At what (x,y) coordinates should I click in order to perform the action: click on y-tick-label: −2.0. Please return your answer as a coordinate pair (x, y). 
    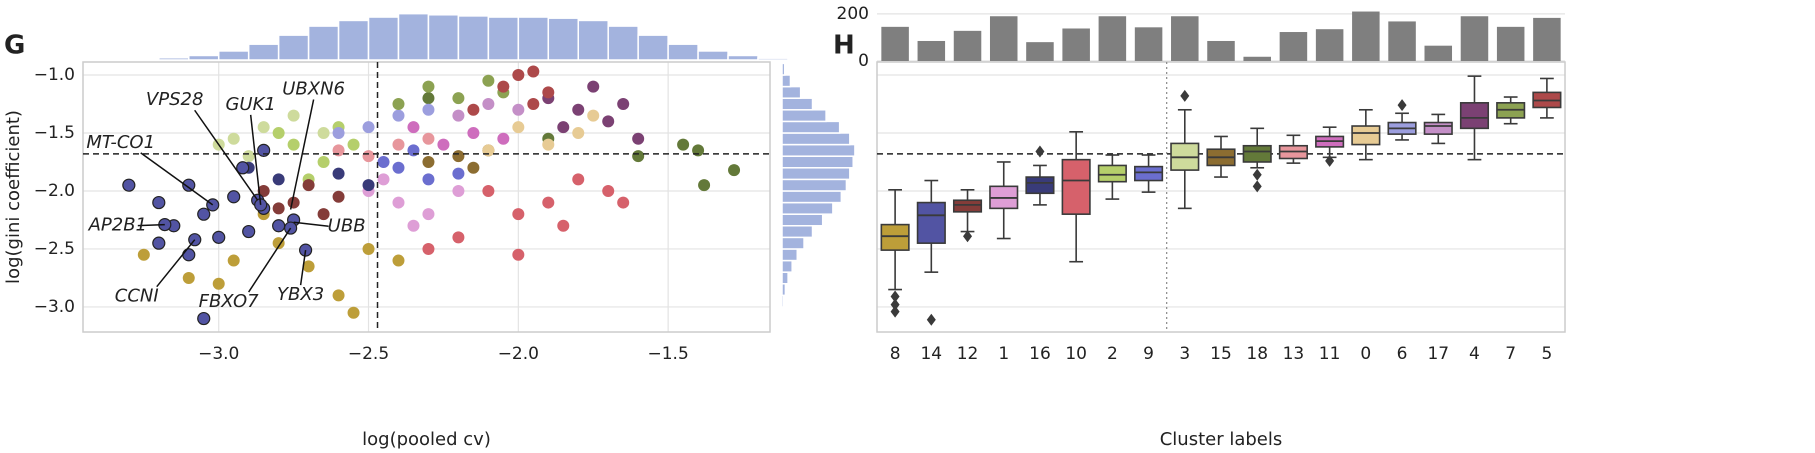
    Looking at the image, I should click on (54, 191).